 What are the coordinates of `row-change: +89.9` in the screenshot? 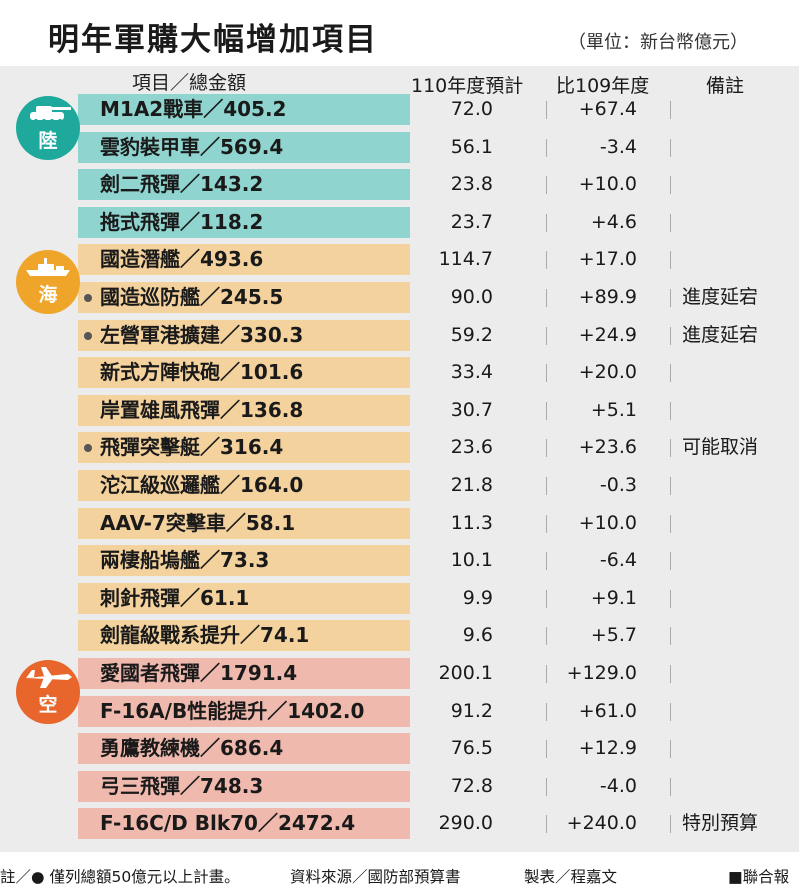 It's located at (607, 297).